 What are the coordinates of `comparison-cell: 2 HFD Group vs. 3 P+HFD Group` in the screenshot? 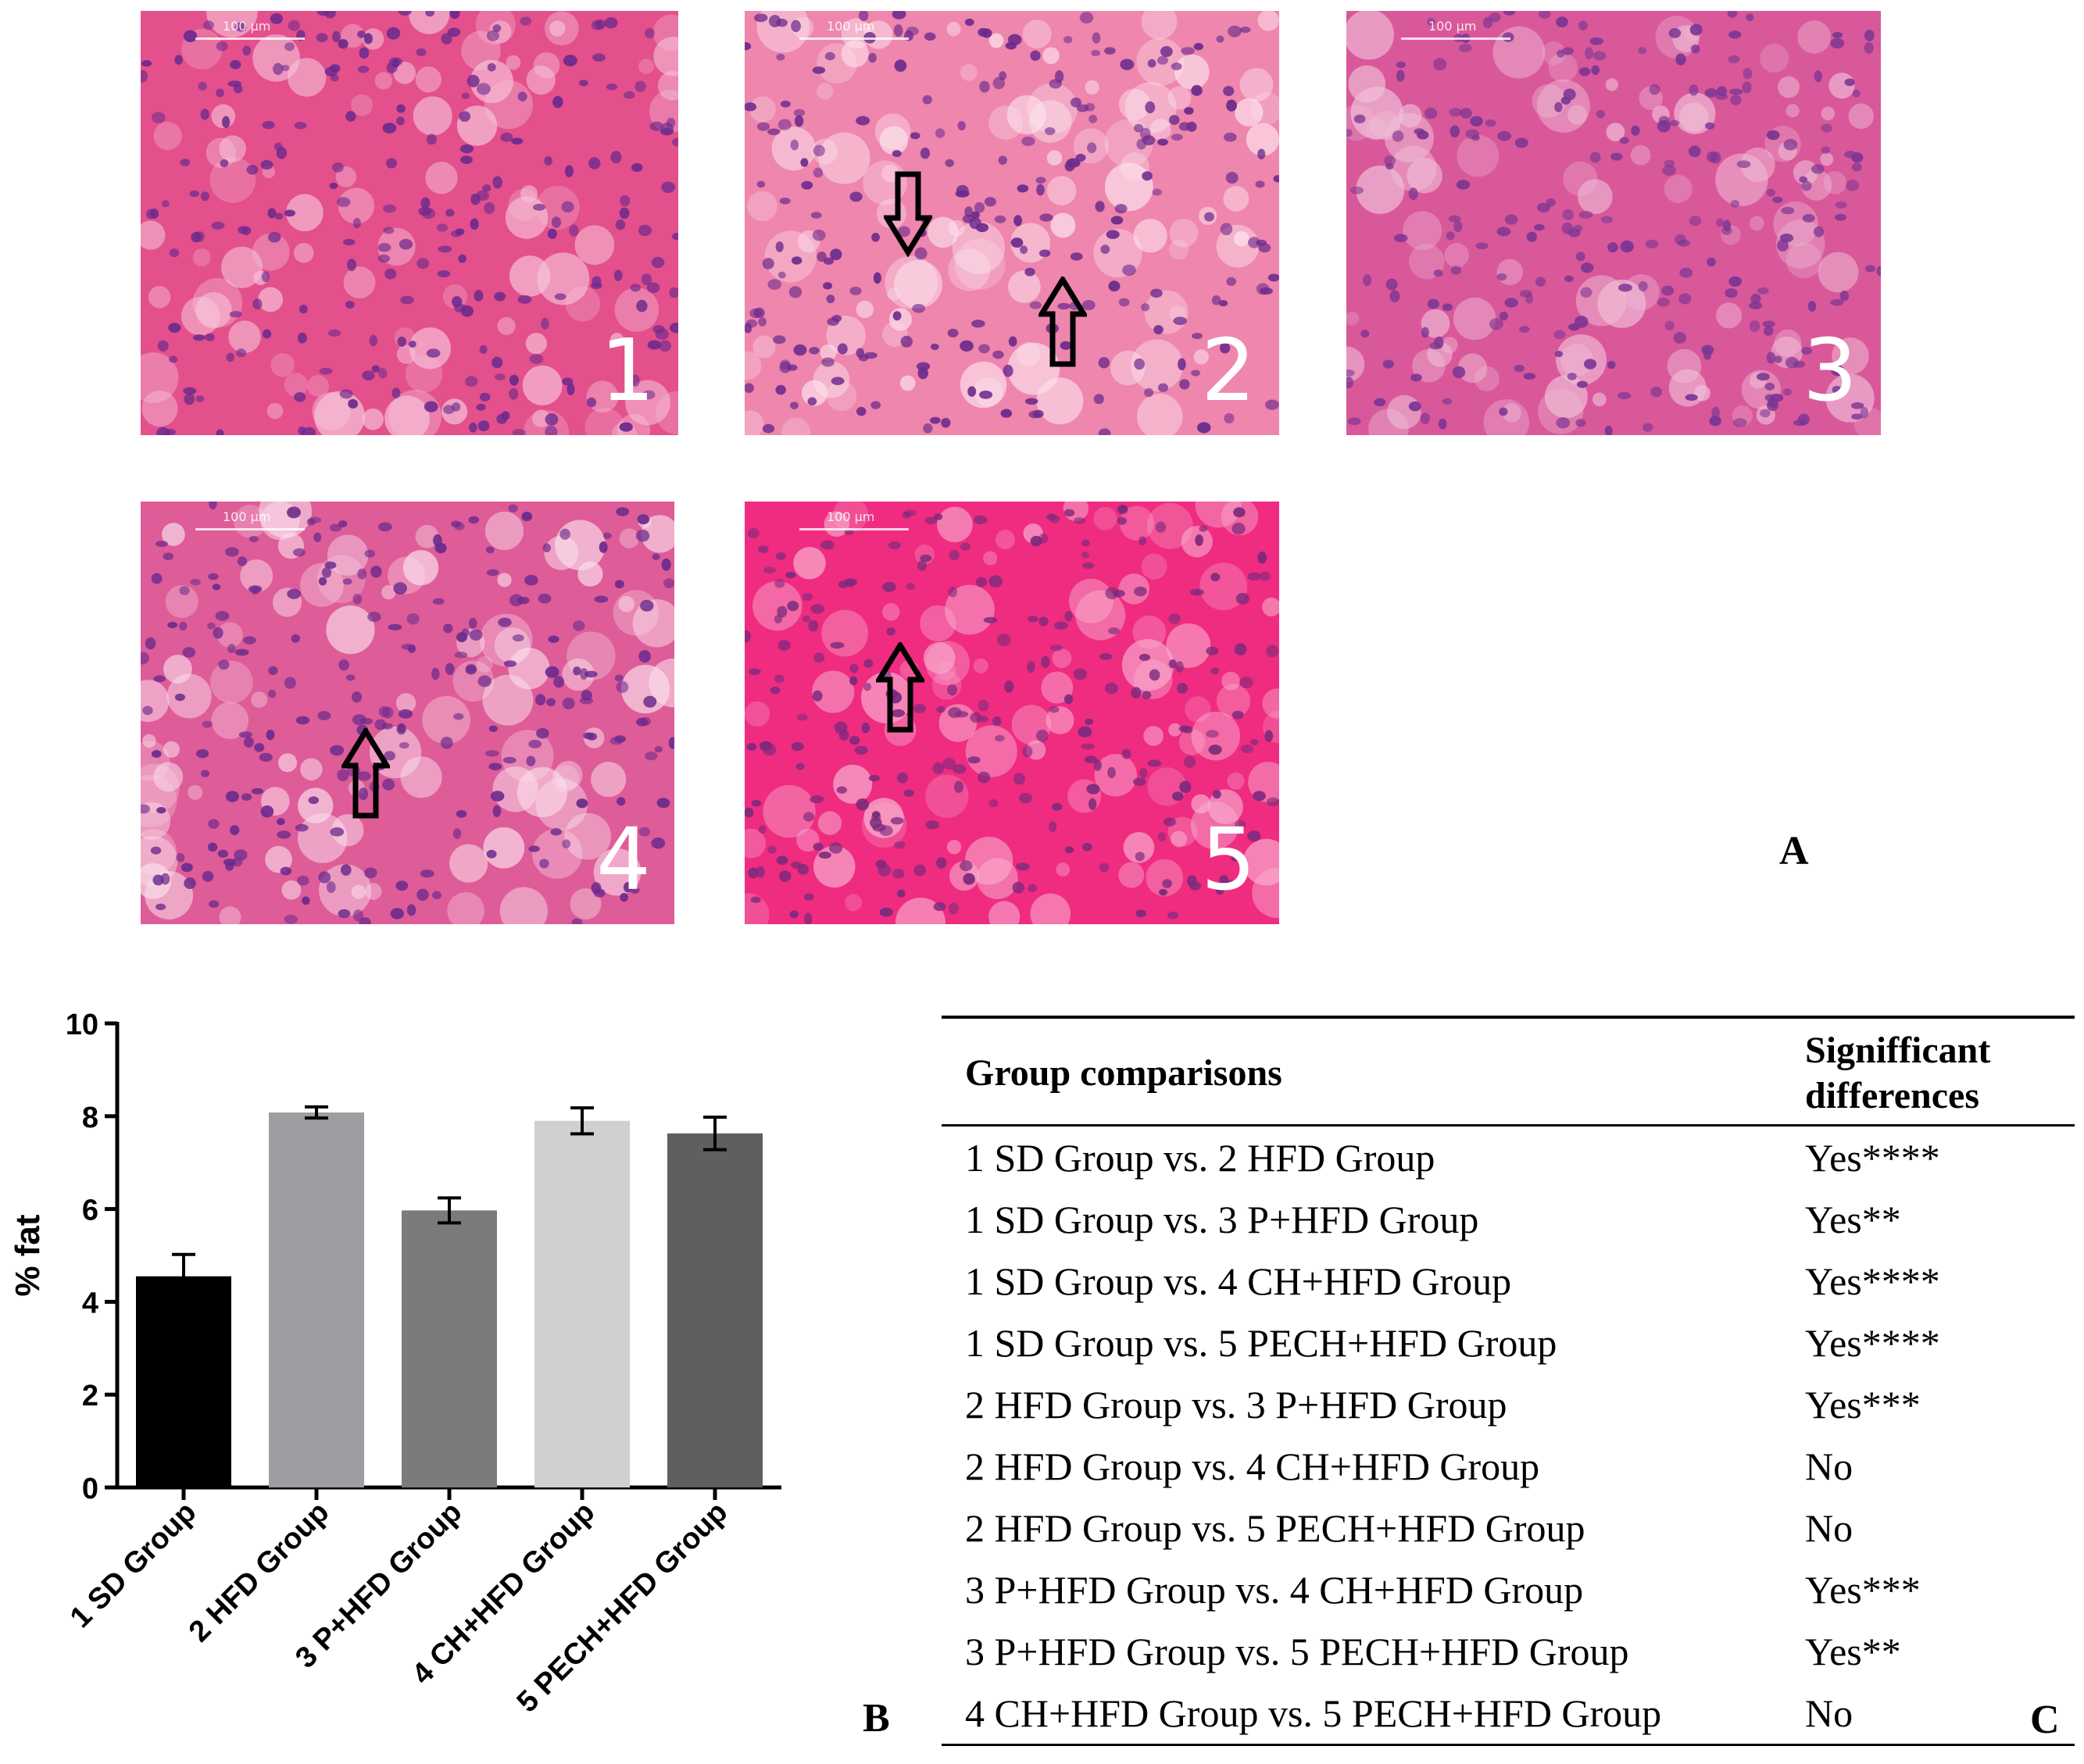 It's located at (1236, 1405).